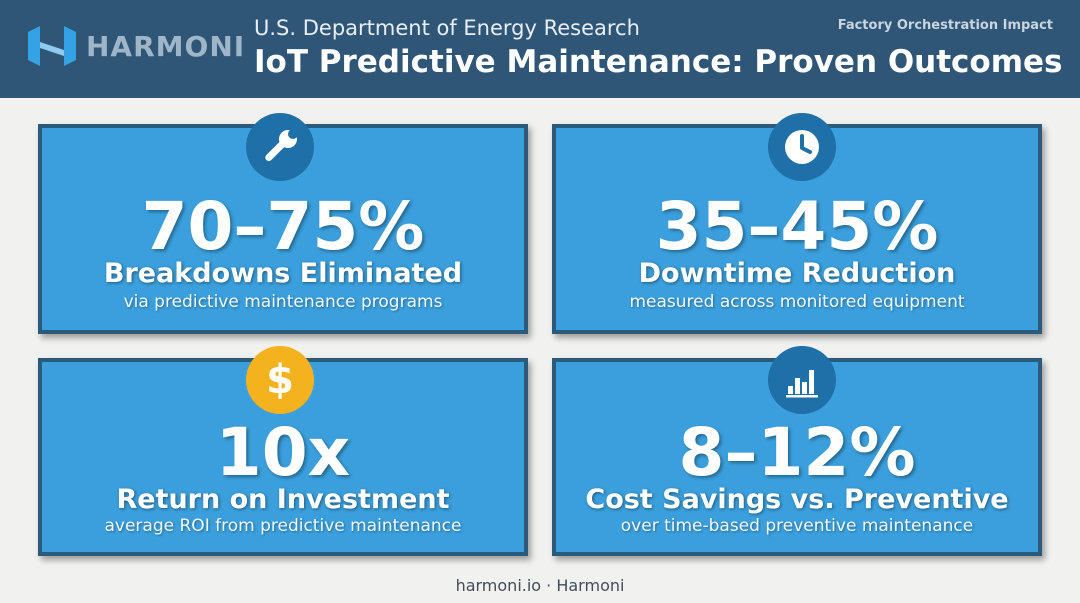 The image size is (1080, 603). What do you see at coordinates (797, 499) in the screenshot?
I see `stat-label: Cost Savings vs. Preventive` at bounding box center [797, 499].